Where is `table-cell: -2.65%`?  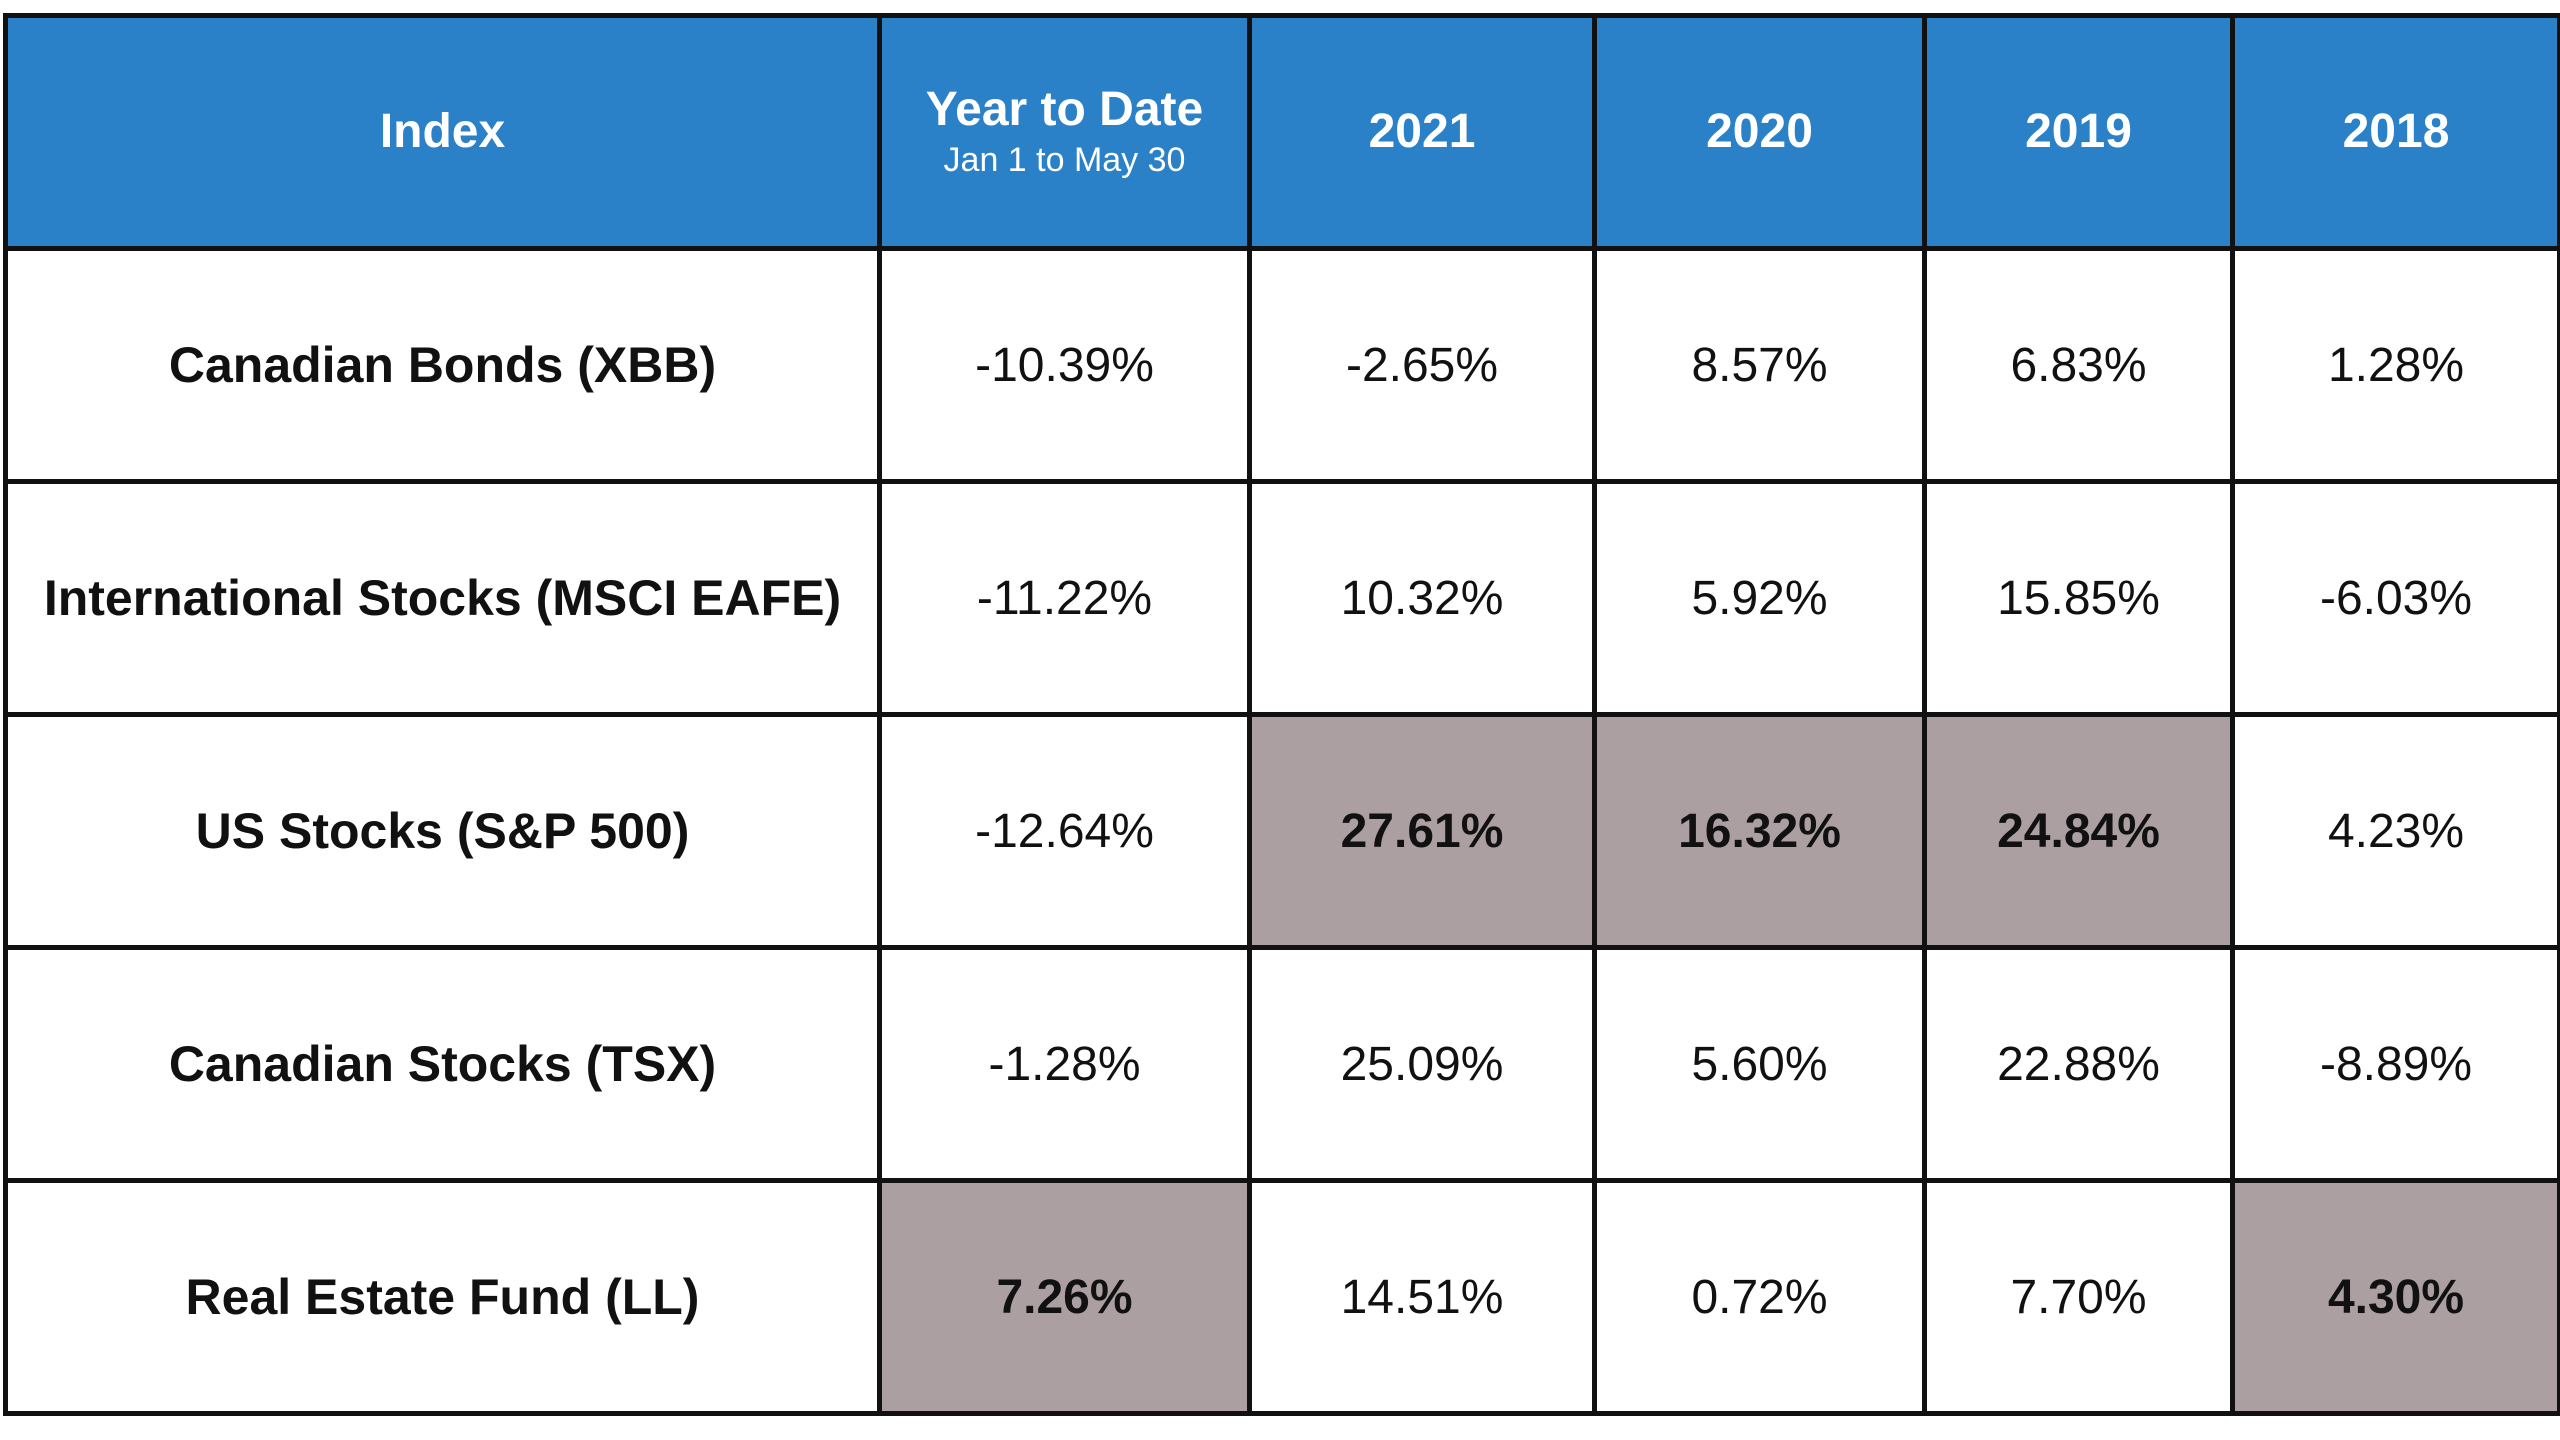 table-cell: -2.65% is located at coordinates (1422, 365).